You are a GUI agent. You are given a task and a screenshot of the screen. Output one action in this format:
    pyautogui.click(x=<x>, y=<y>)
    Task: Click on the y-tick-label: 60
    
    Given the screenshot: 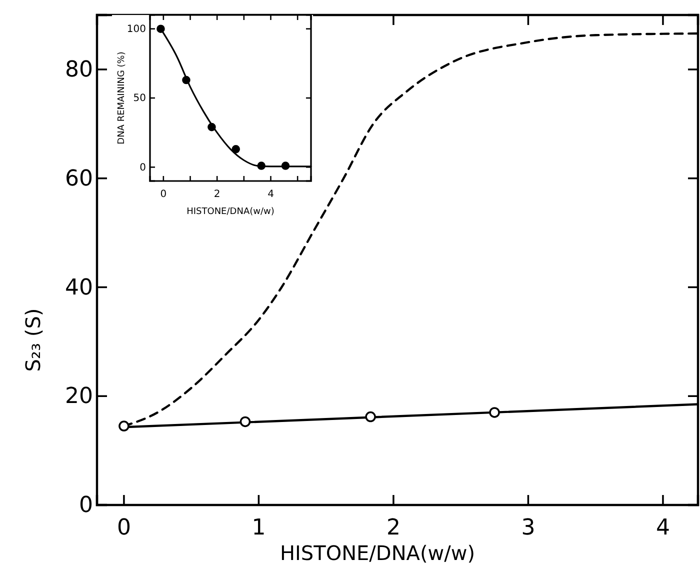 What is the action you would take?
    pyautogui.click(x=79, y=179)
    